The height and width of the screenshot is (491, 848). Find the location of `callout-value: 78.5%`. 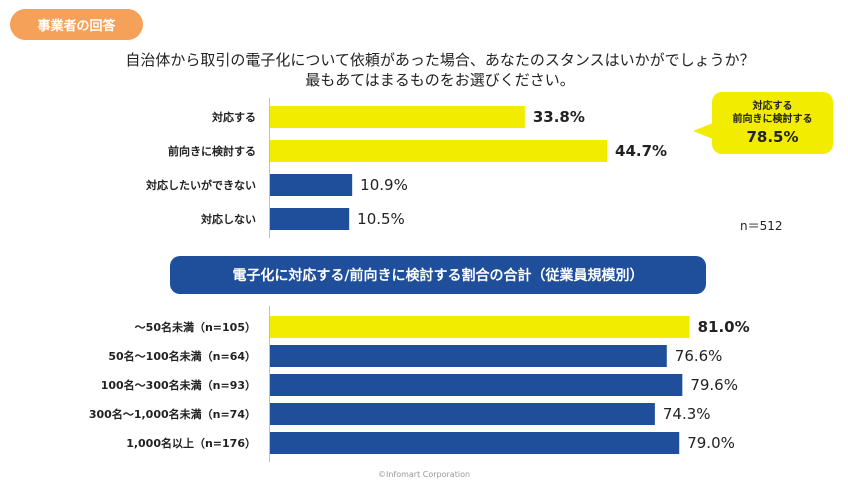

callout-value: 78.5% is located at coordinates (772, 136).